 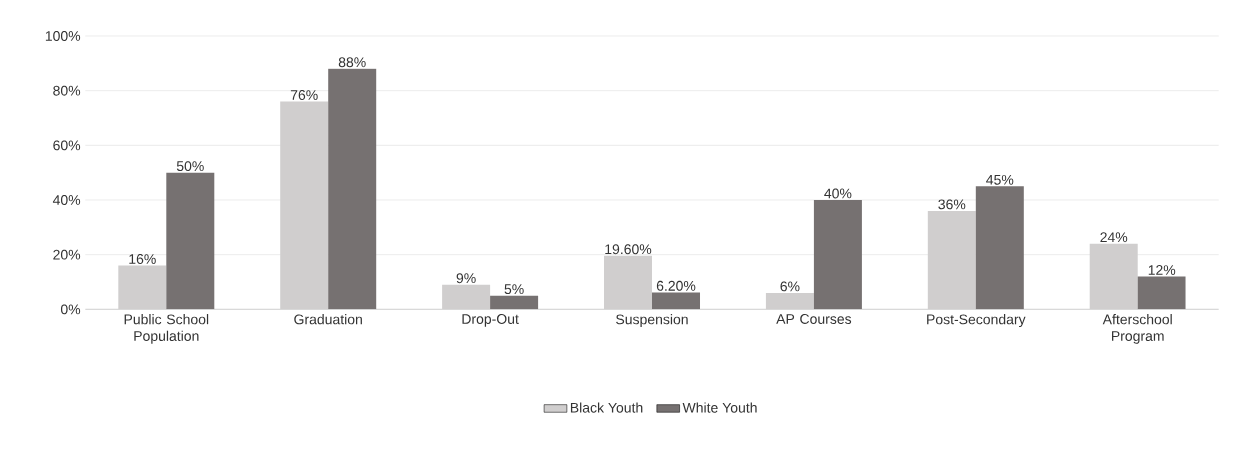 What do you see at coordinates (1137, 329) in the screenshot?
I see `x-tick-label: Afterschool Program` at bounding box center [1137, 329].